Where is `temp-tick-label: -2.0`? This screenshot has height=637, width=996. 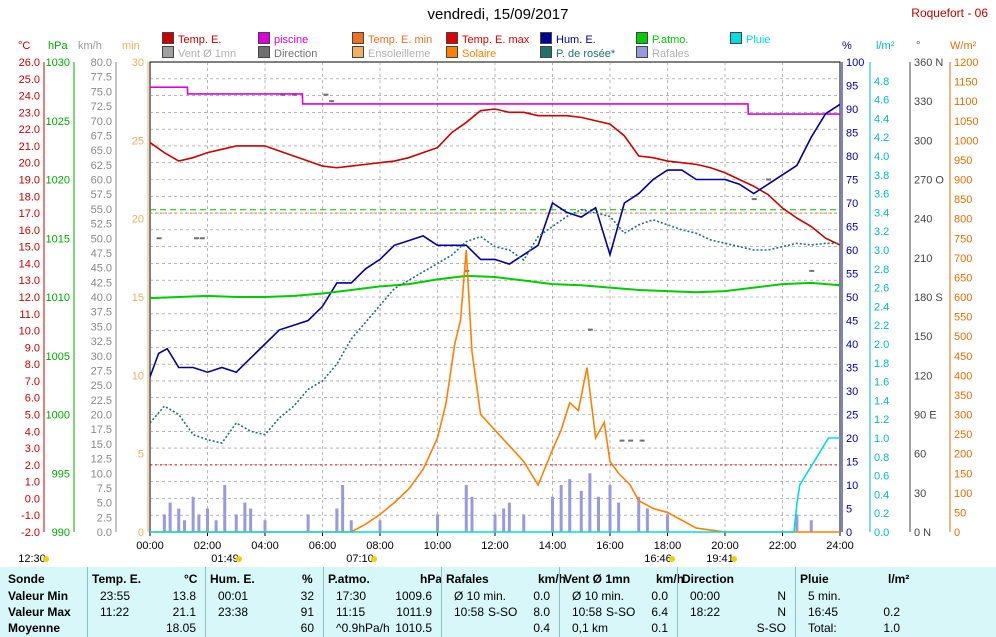
temp-tick-label: -2.0 is located at coordinates (30, 533).